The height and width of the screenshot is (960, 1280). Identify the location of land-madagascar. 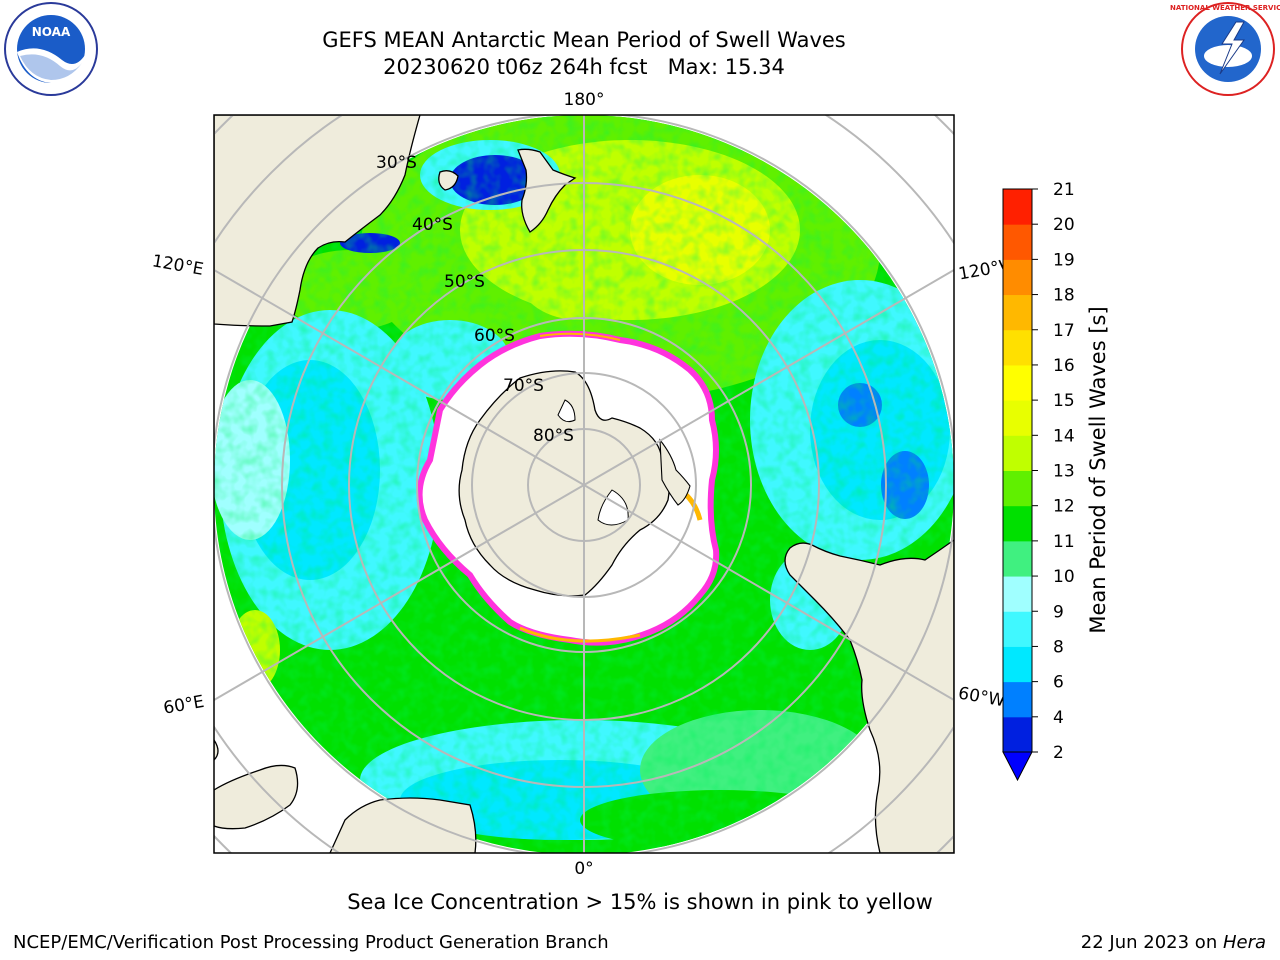
(256, 797).